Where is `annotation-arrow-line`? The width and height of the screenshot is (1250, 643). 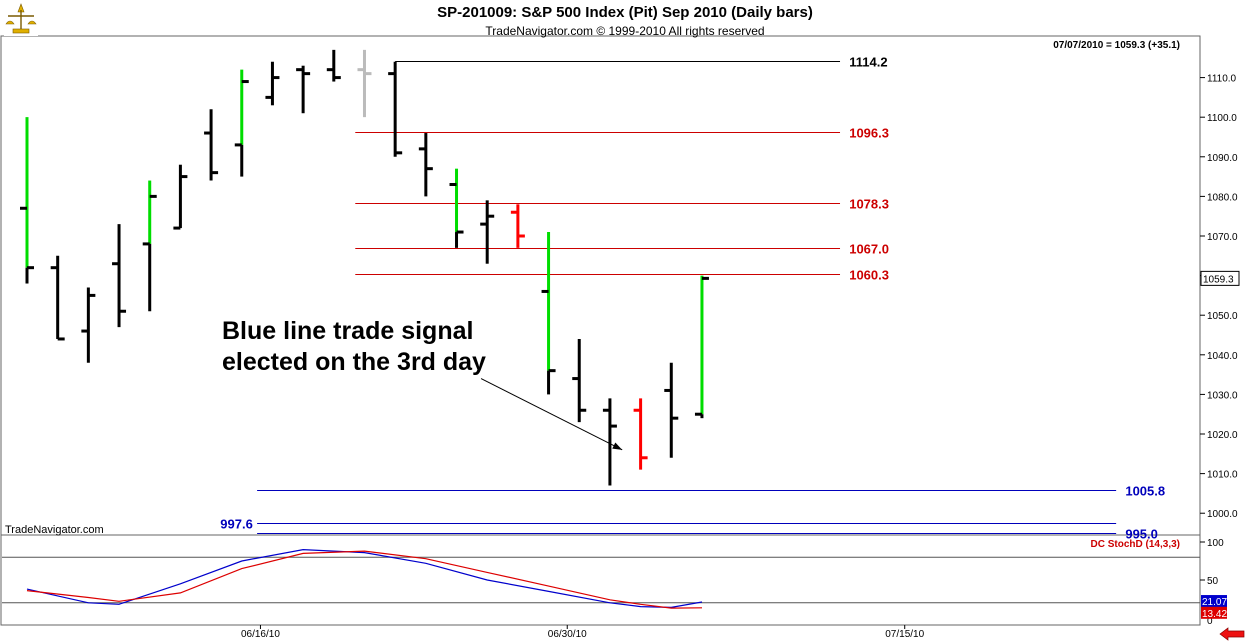
annotation-arrow-line is located at coordinates (551, 414).